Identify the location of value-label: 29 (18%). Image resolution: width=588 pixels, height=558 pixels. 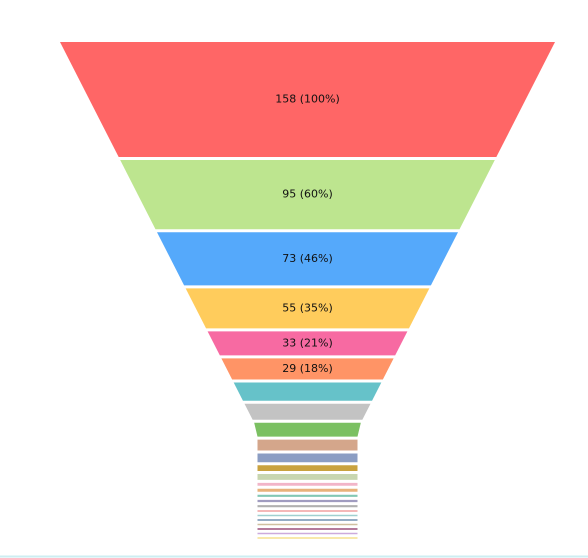
(307, 368).